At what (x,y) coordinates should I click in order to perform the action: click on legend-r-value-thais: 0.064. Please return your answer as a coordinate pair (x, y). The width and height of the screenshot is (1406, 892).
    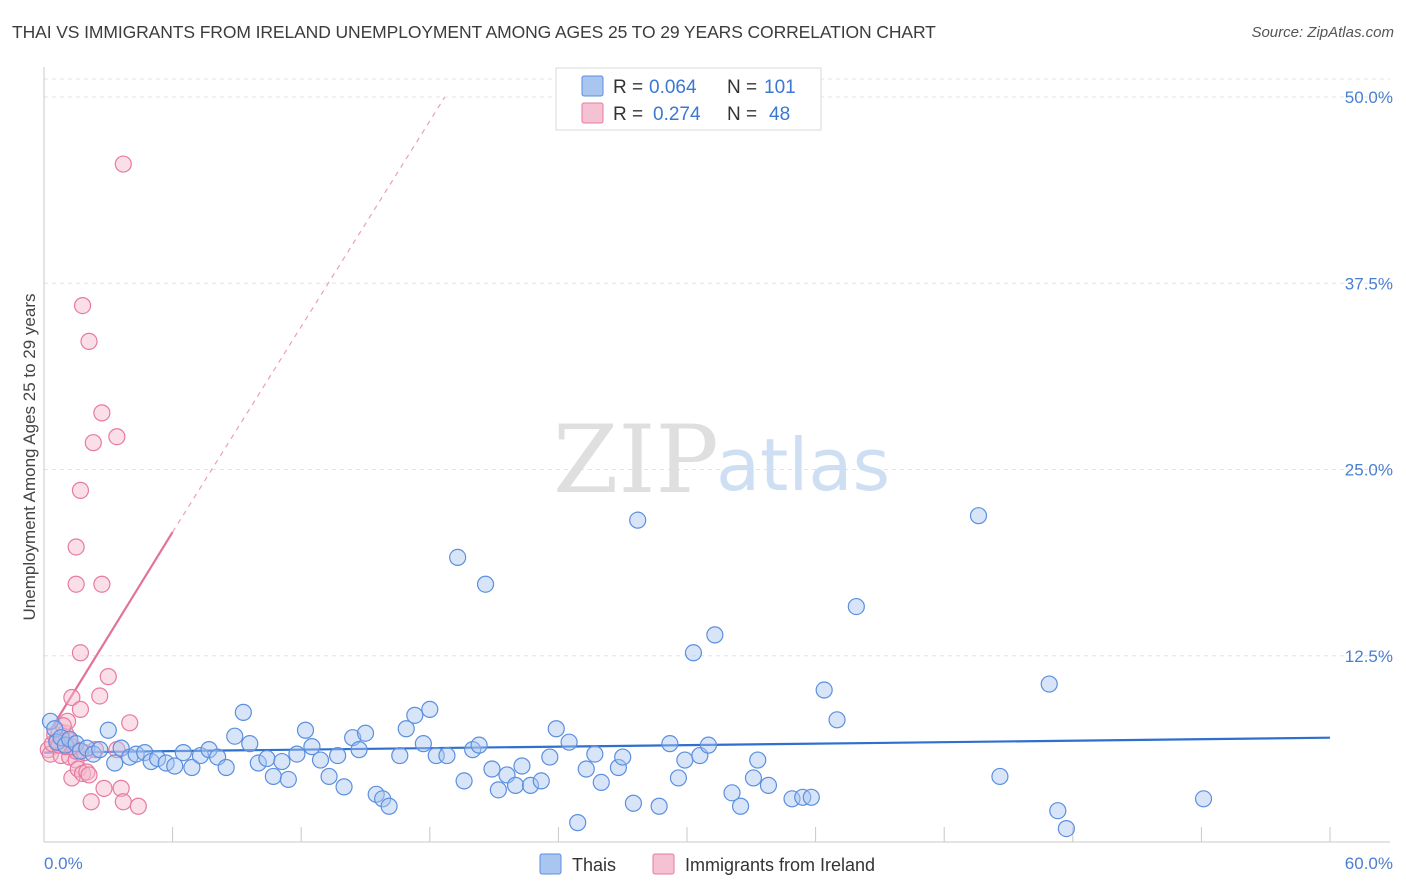
    Looking at the image, I should click on (673, 87).